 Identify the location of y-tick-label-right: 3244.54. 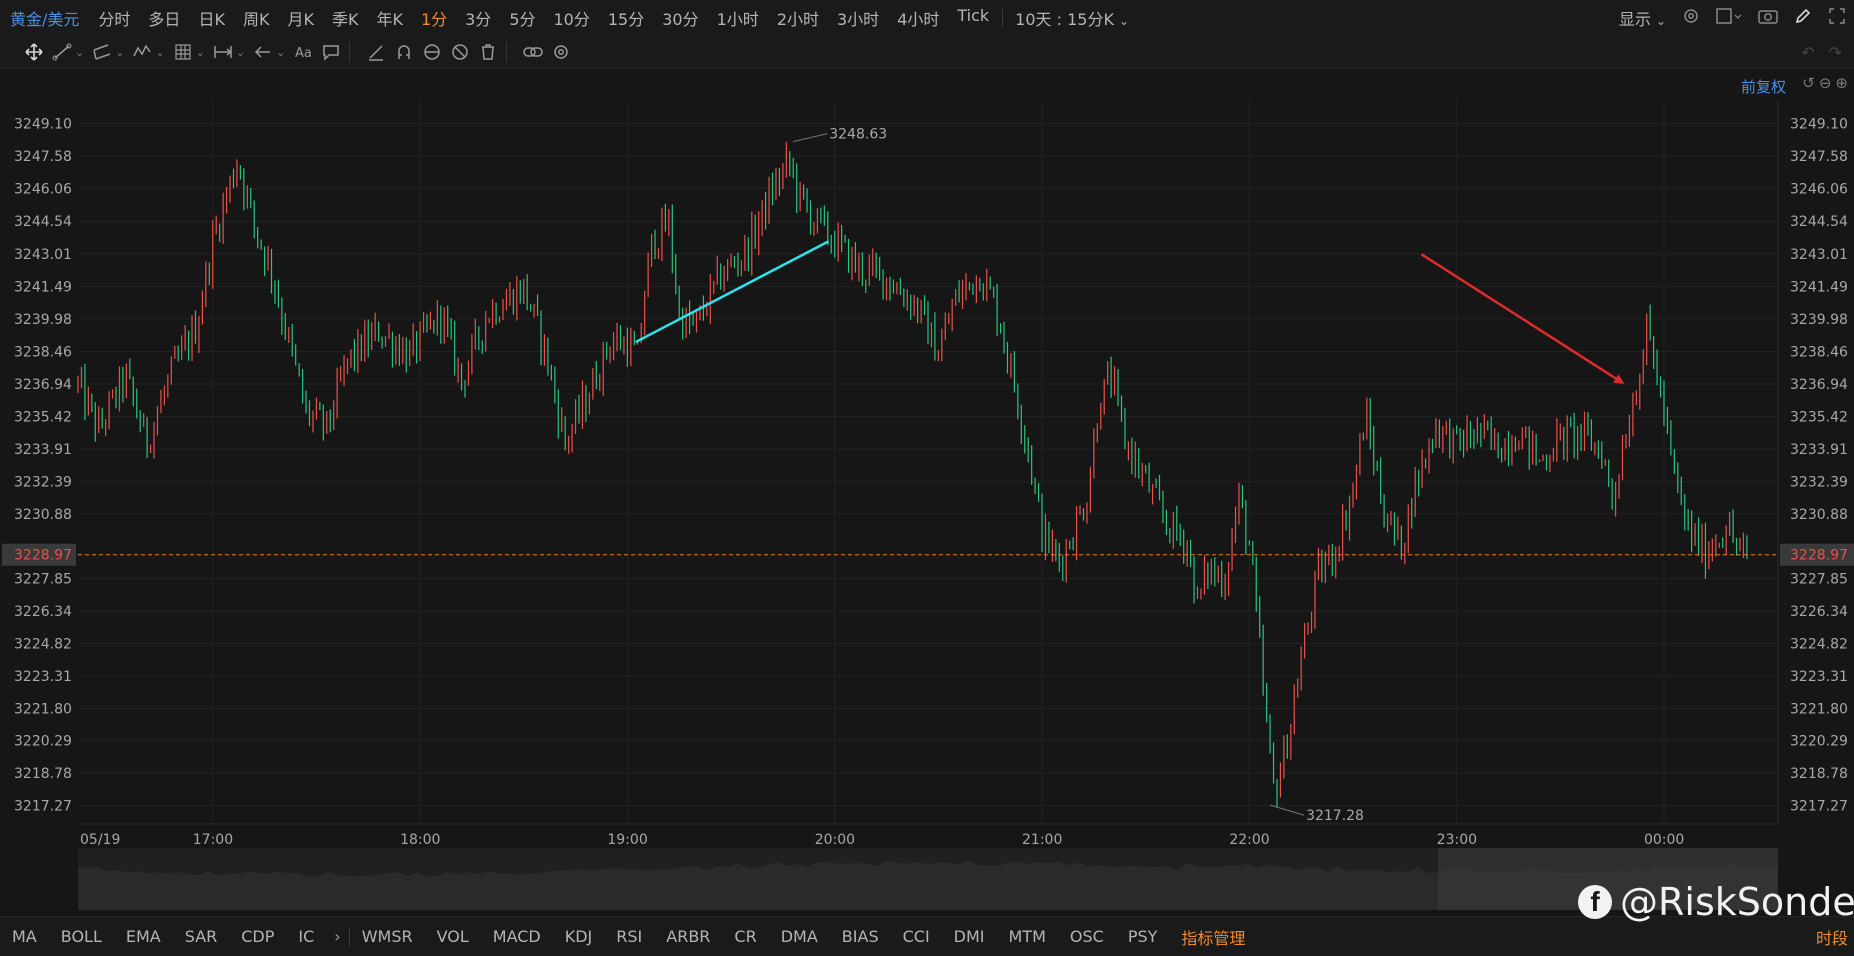
(1819, 222).